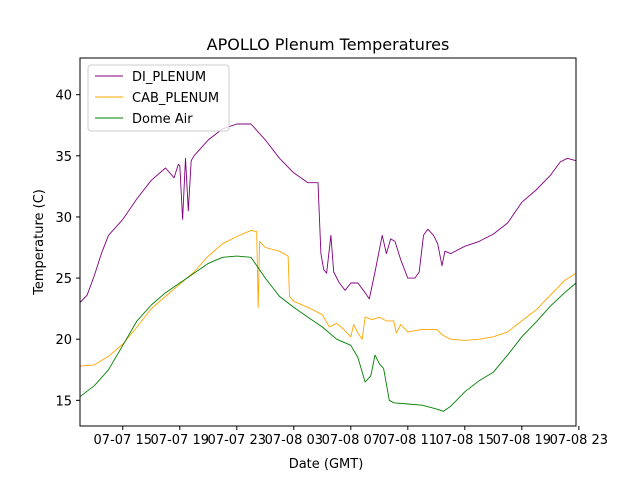 The height and width of the screenshot is (480, 640). I want to click on y-tick-label: 25, so click(63, 279).